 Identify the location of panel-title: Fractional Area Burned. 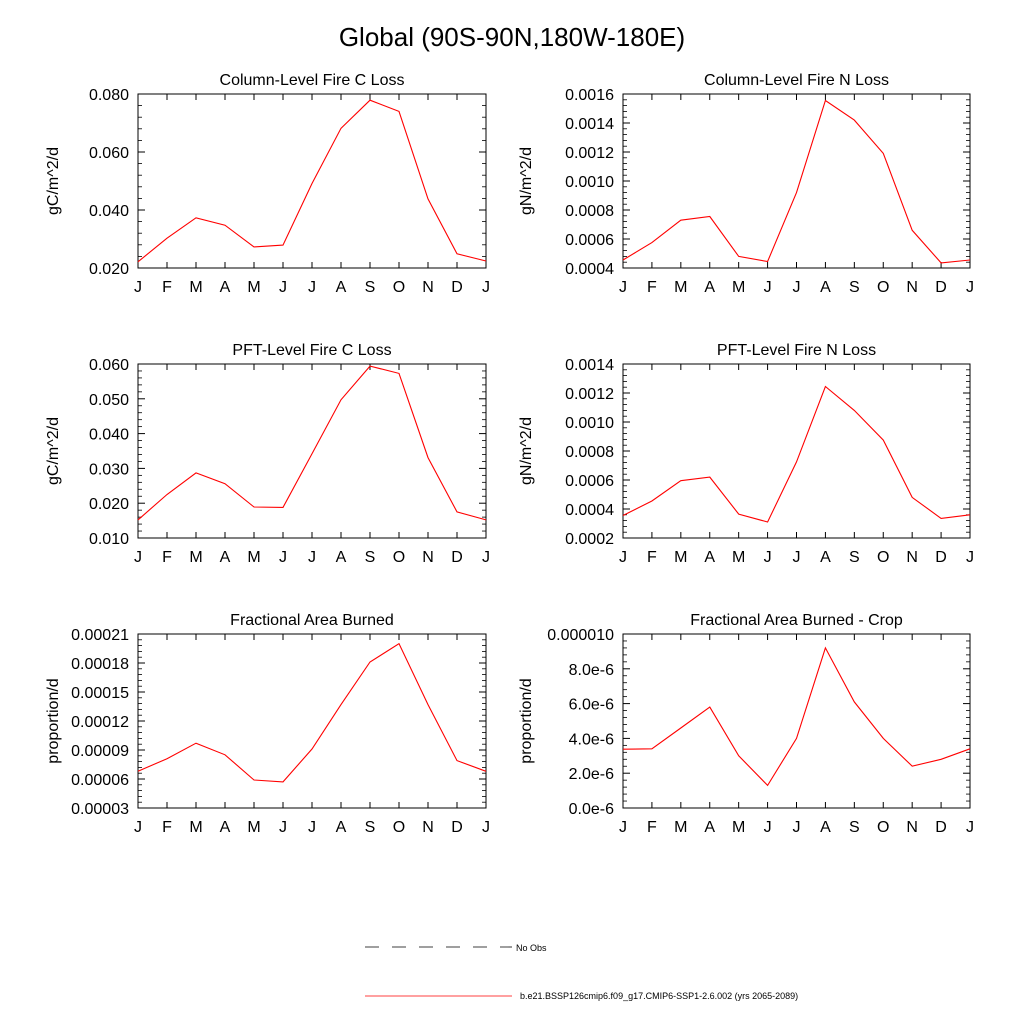
(312, 620).